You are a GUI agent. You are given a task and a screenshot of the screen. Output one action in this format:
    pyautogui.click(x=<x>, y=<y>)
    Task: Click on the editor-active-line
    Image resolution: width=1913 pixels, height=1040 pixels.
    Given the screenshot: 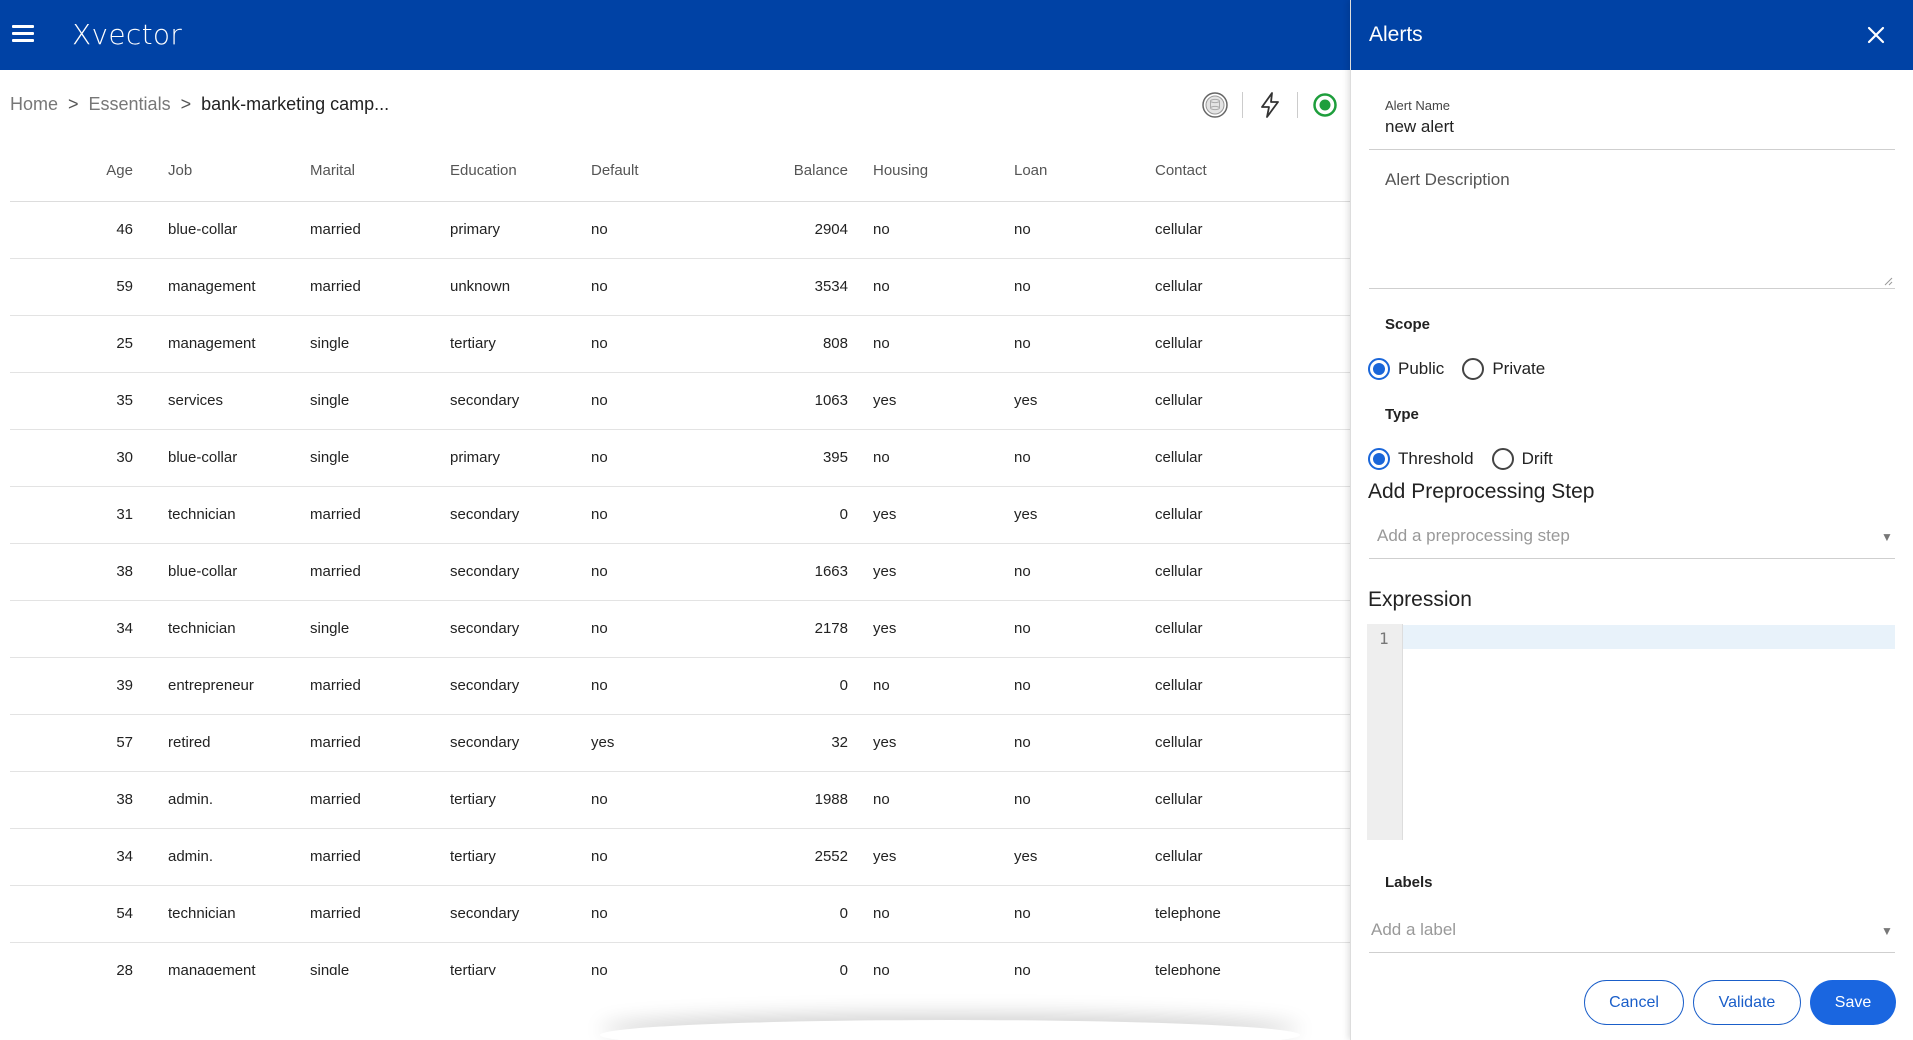 What is the action you would take?
    pyautogui.click(x=1649, y=637)
    